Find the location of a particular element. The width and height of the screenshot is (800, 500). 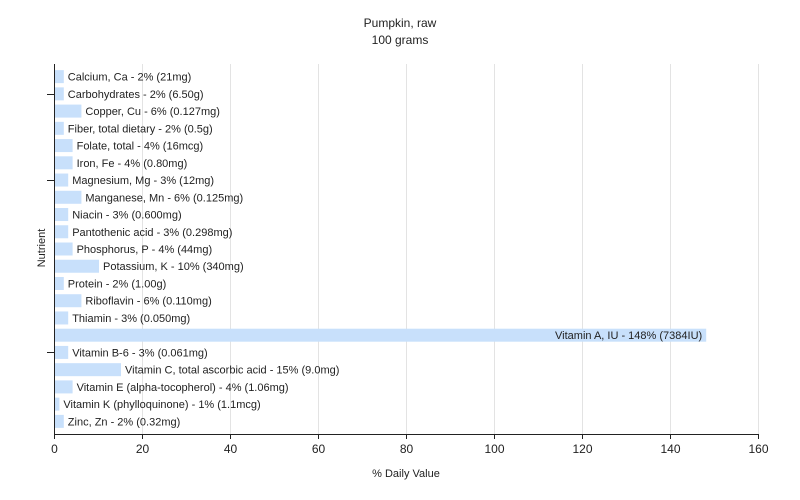

x-tick-label: 120 is located at coordinates (582, 449).